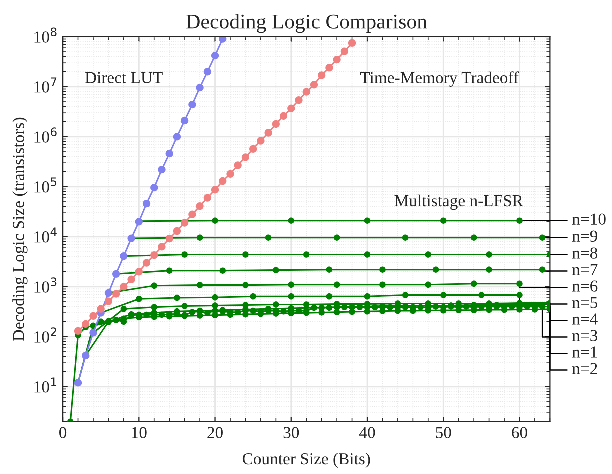 The image size is (612, 474). Describe the element at coordinates (585, 319) in the screenshot. I see `series-label: n=4` at that location.